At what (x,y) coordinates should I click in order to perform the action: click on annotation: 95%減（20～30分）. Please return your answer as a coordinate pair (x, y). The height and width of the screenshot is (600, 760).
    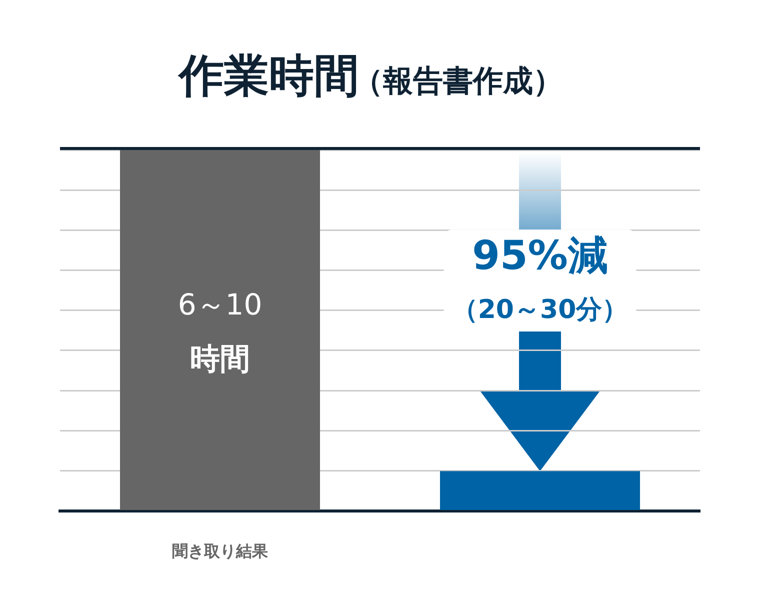
    Looking at the image, I should click on (540, 279).